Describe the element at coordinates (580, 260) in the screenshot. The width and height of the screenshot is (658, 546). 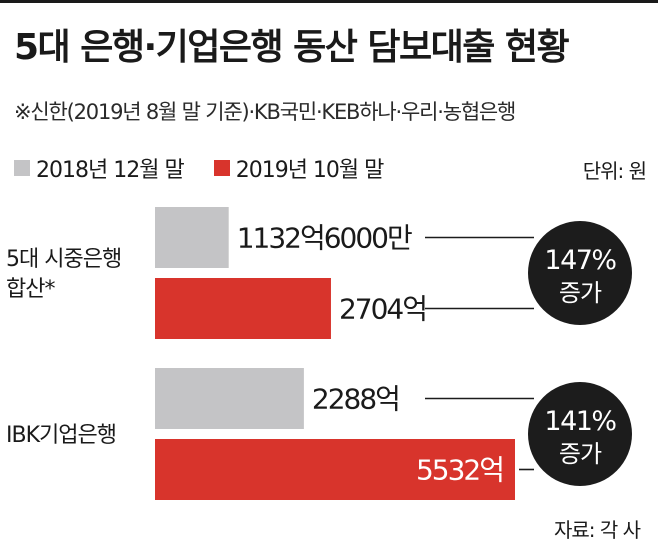
I see `growth-percent-big5: 147%` at that location.